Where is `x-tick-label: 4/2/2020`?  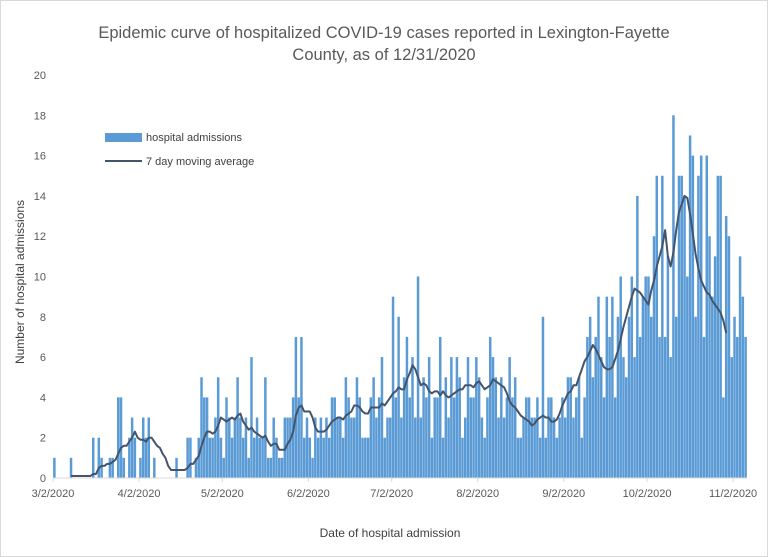
x-tick-label: 4/2/2020 is located at coordinates (139, 494).